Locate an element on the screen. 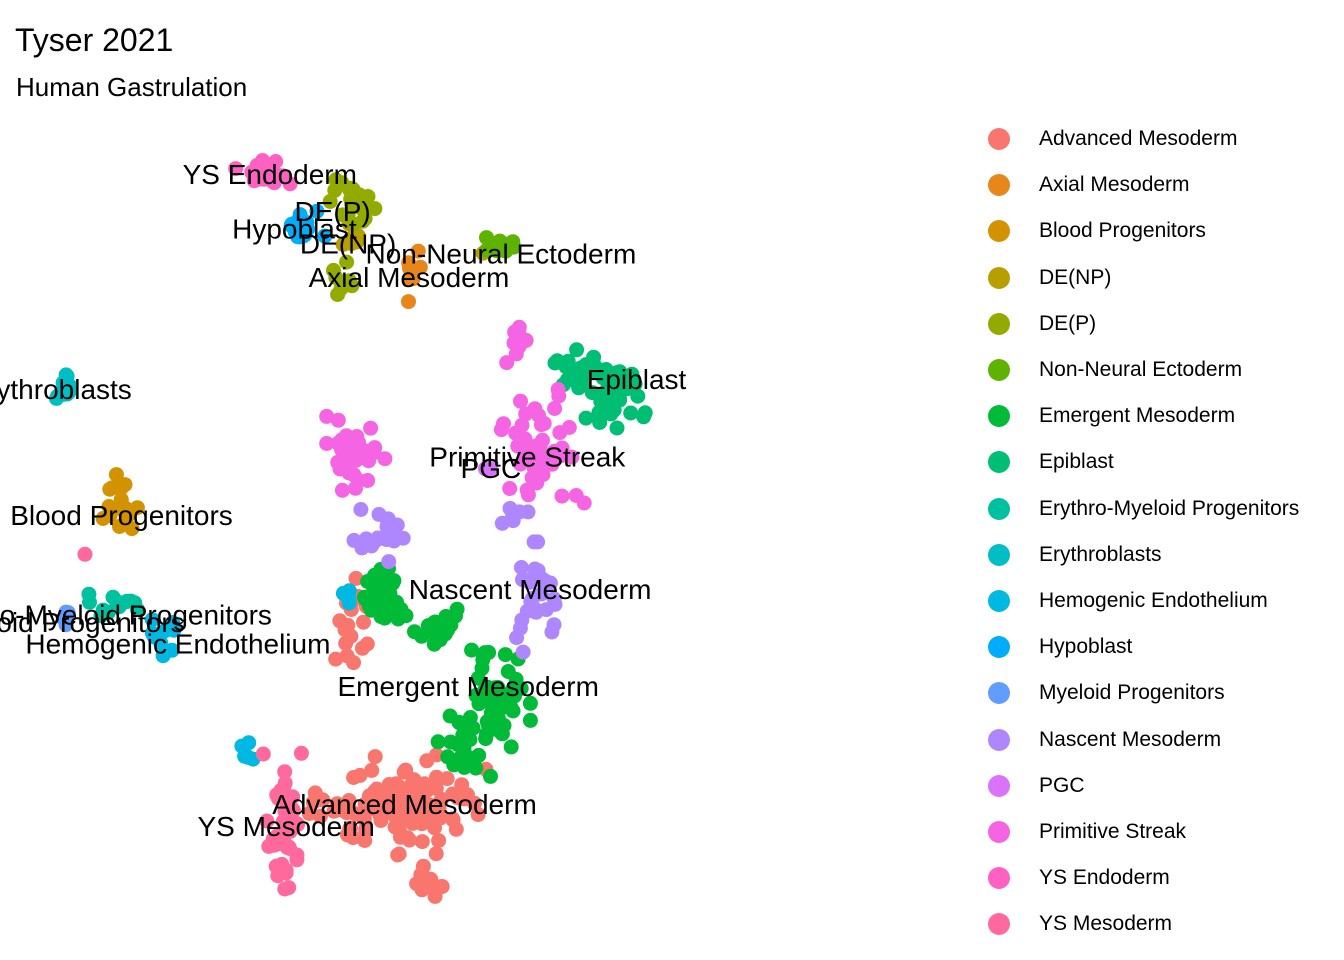 This screenshot has width=1344, height=960. cluster-label: hro-Myeloid Progenitors is located at coordinates (136, 614).